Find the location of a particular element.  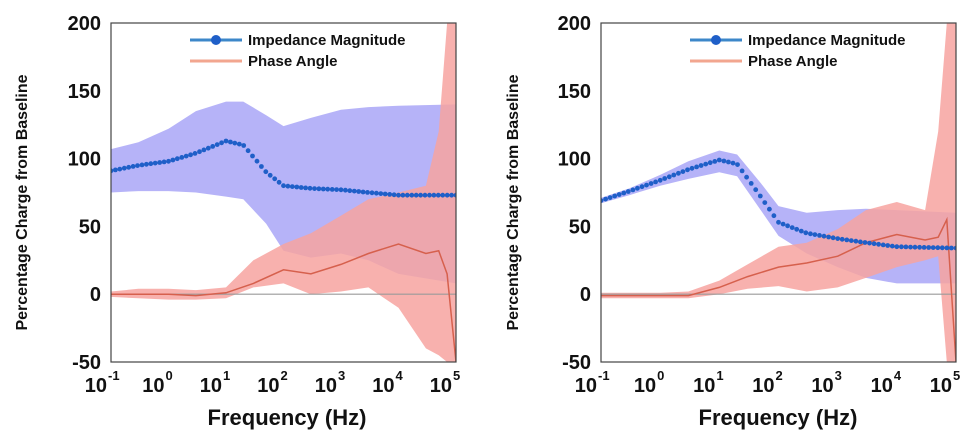

x-tick-label: 10 -1 is located at coordinates (102, 382).